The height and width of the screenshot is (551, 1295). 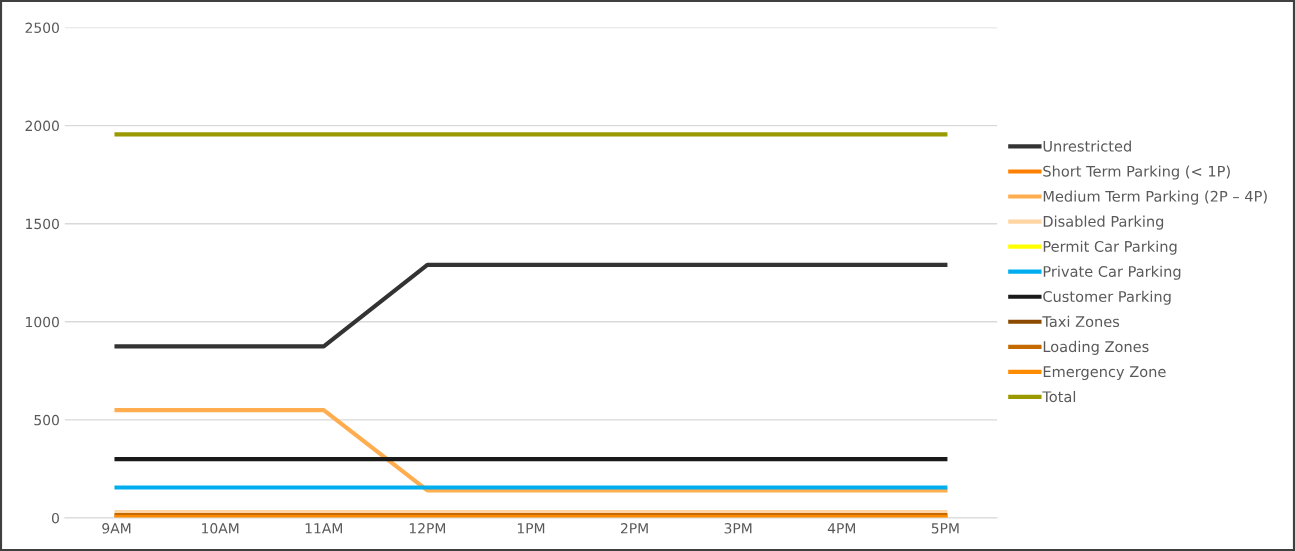 I want to click on x-tick-label: 1PM, so click(x=531, y=528).